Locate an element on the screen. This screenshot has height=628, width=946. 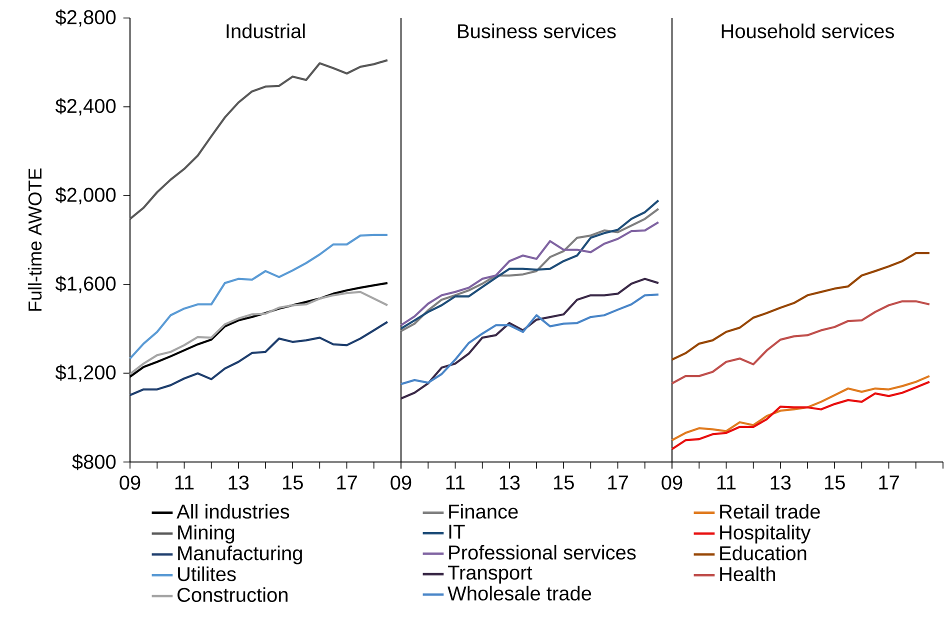
legend-label: Transport is located at coordinates (490, 575).